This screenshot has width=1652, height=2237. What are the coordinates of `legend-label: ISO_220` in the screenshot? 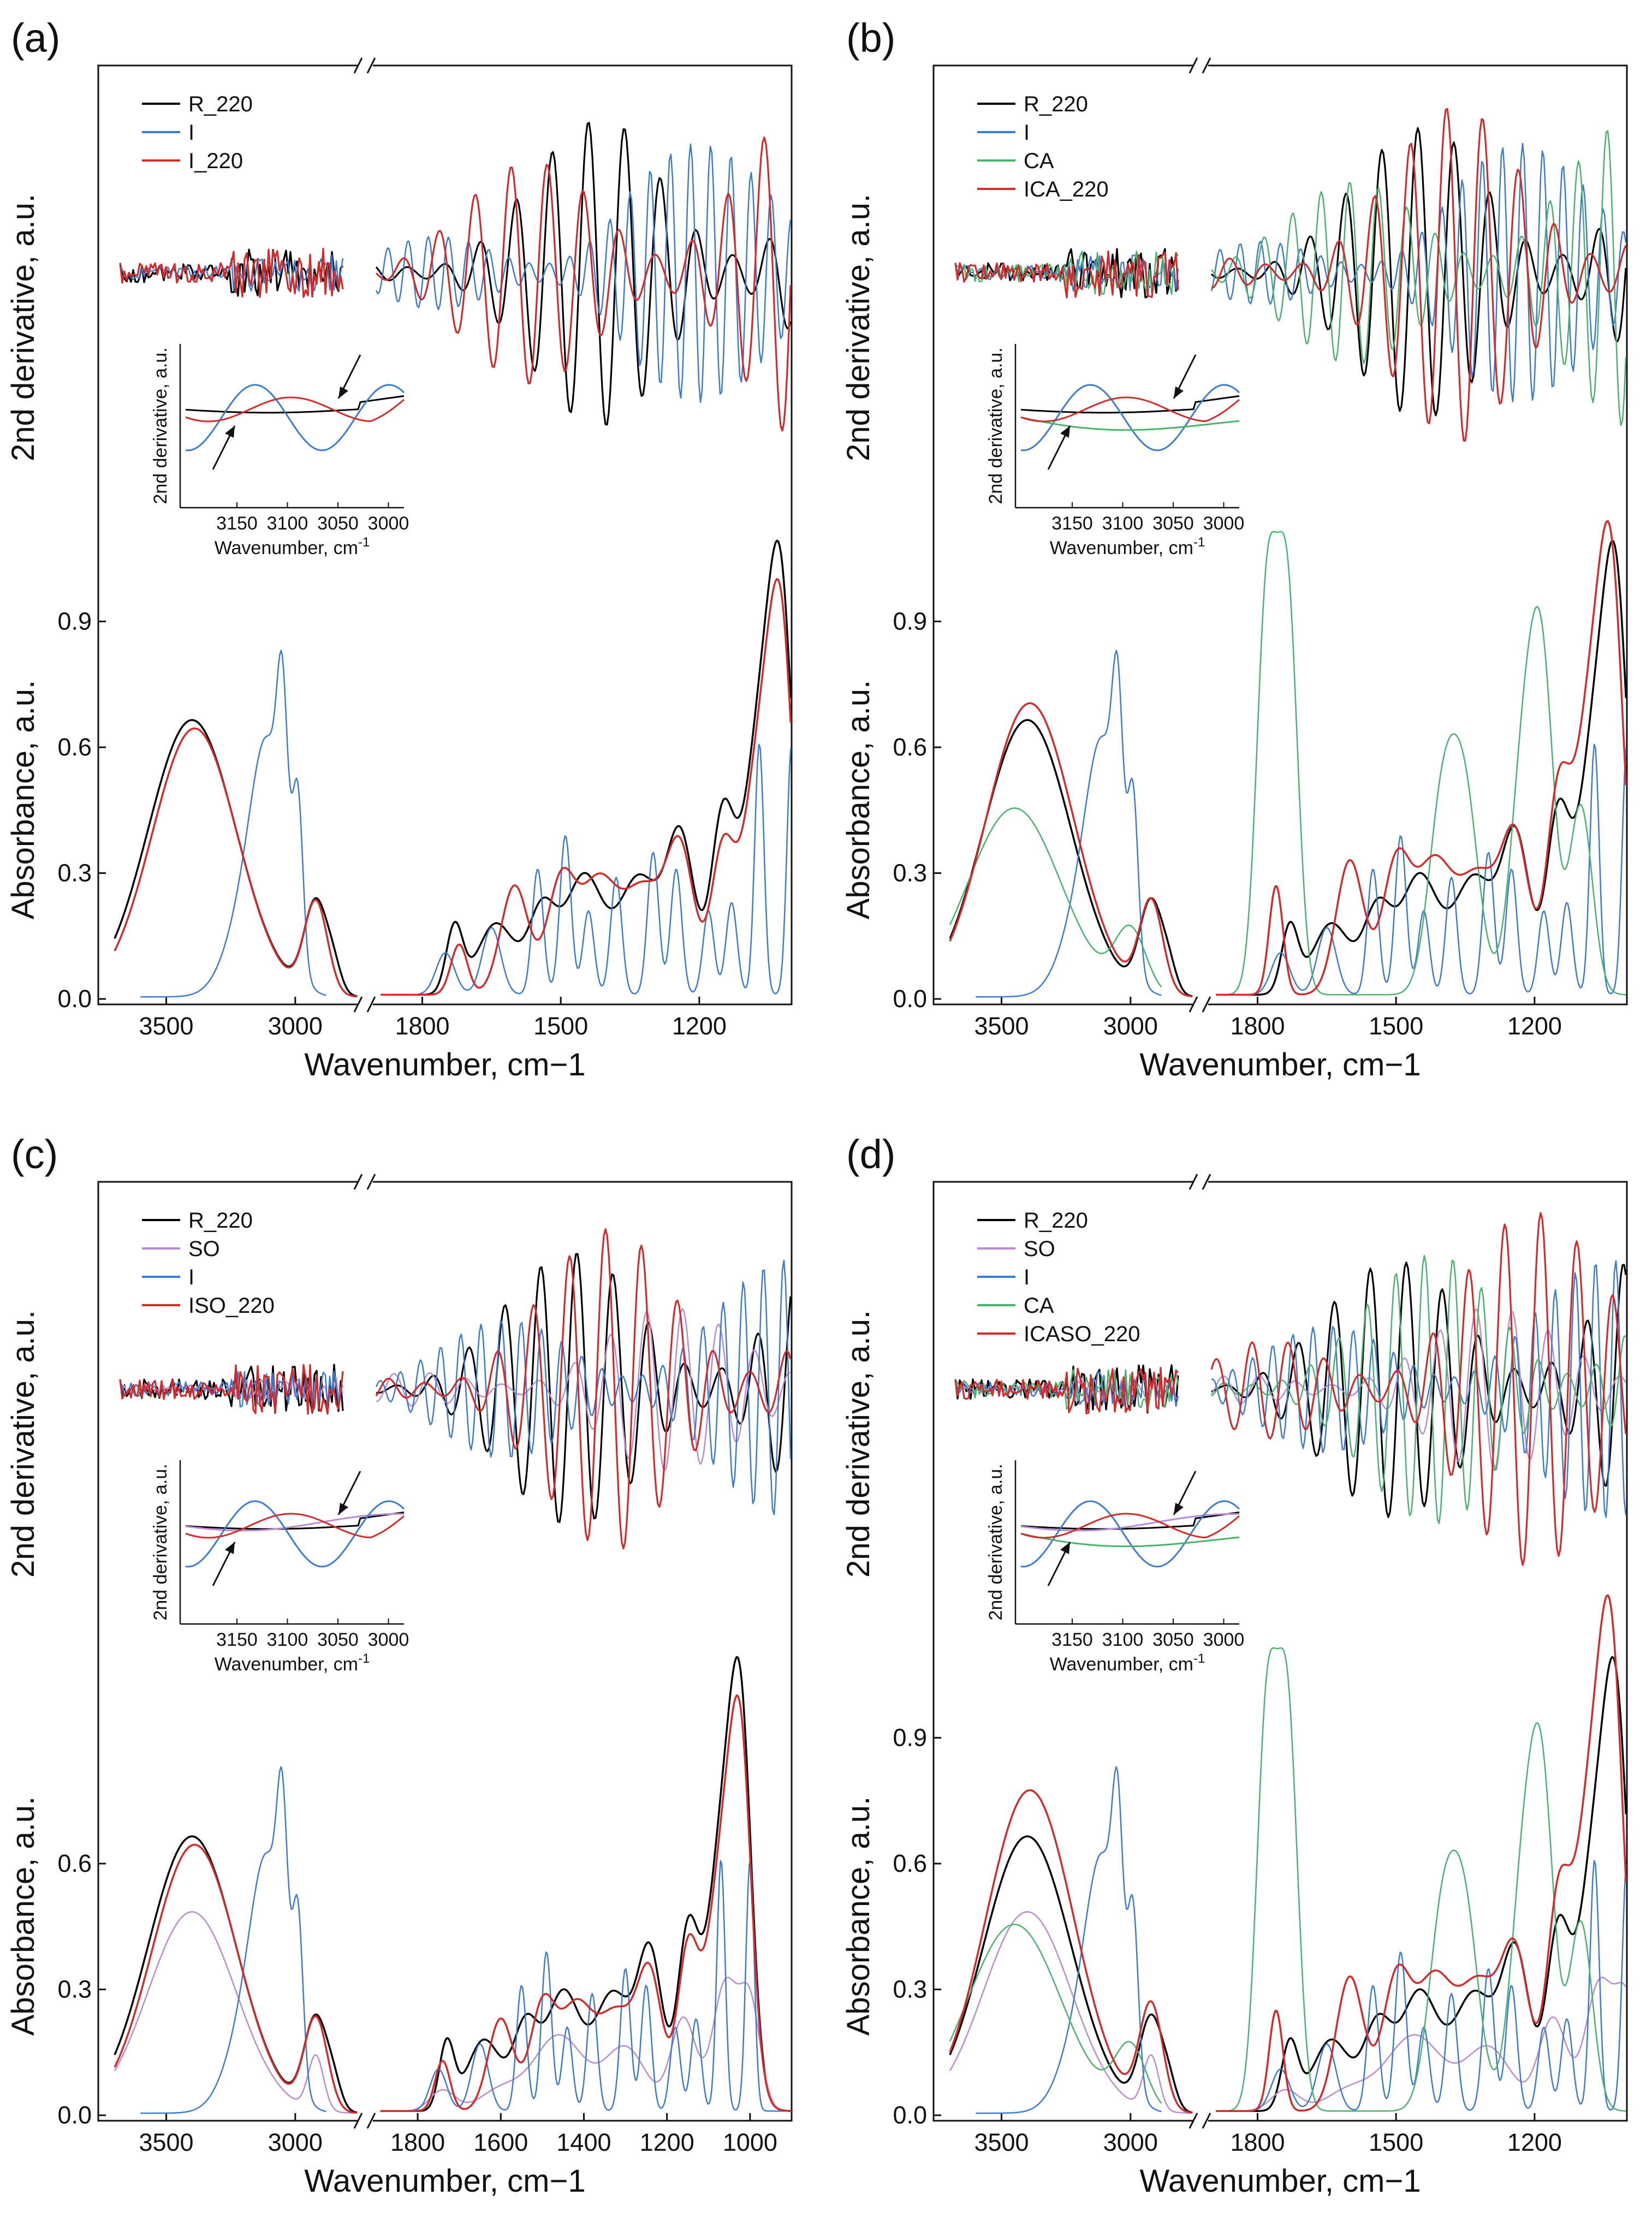 It's located at (231, 1306).